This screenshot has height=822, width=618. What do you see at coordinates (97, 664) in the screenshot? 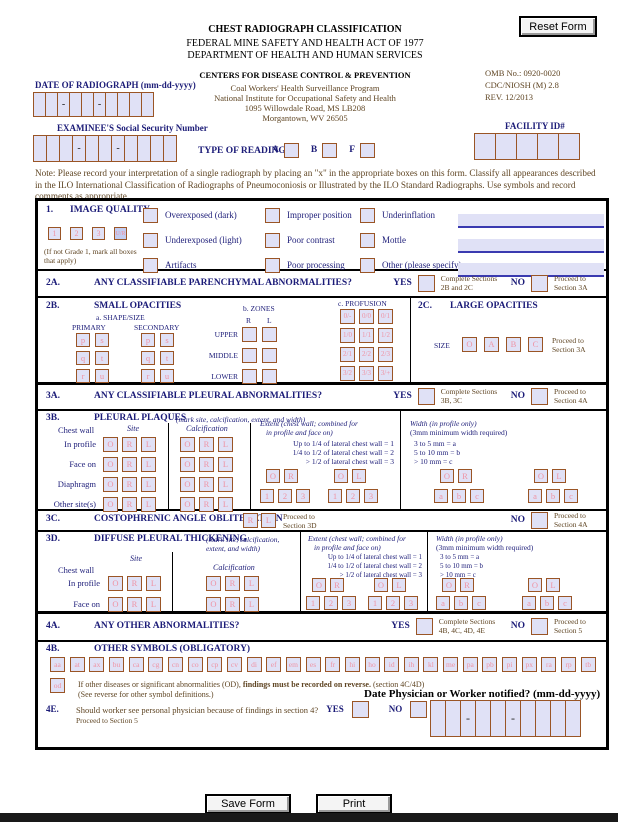
I see `symbol-checkbox: ax` at bounding box center [97, 664].